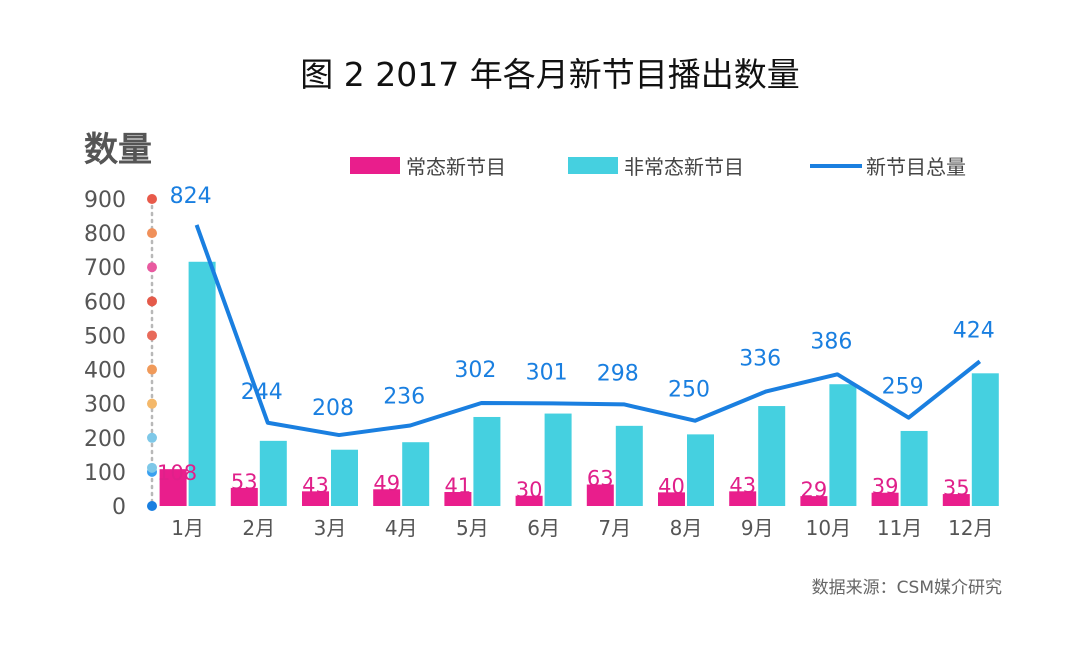 The width and height of the screenshot is (1080, 671). Describe the element at coordinates (258, 528) in the screenshot. I see `x-tick-label-2月: 2月` at that location.